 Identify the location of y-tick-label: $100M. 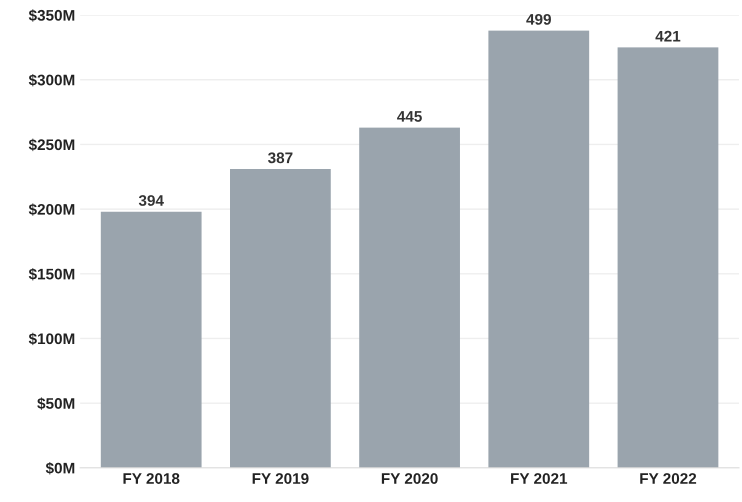
(51, 339).